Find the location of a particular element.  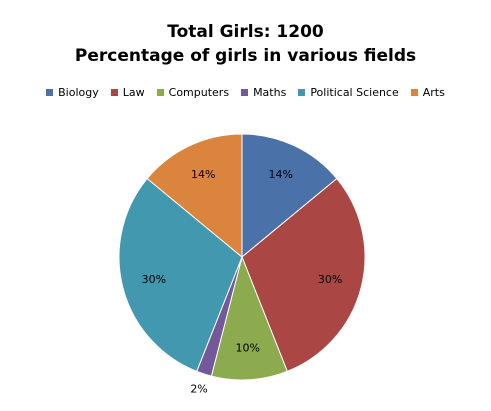

slice-label-computers: 10% is located at coordinates (247, 347).